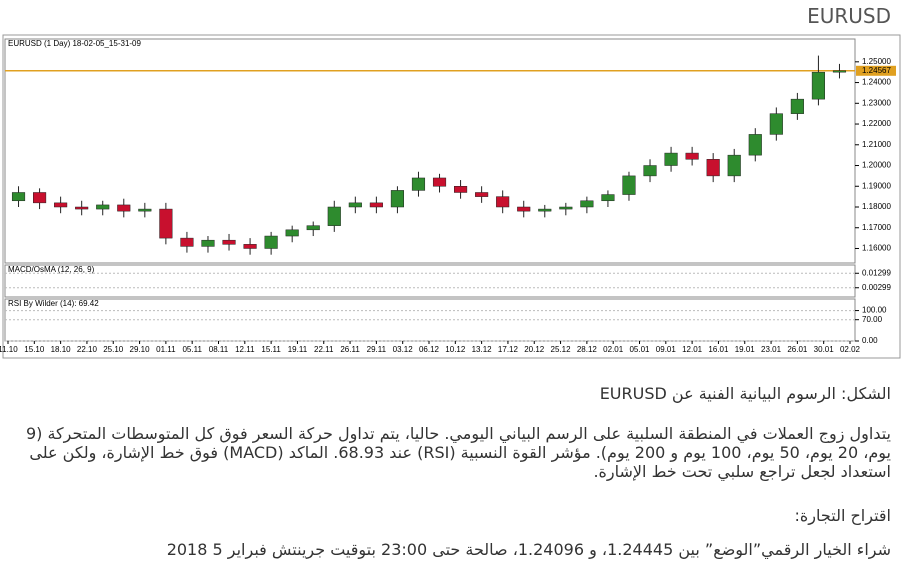 Image resolution: width=903 pixels, height=571 pixels. What do you see at coordinates (192, 349) in the screenshot?
I see `x-tick-label: 05.11` at bounding box center [192, 349].